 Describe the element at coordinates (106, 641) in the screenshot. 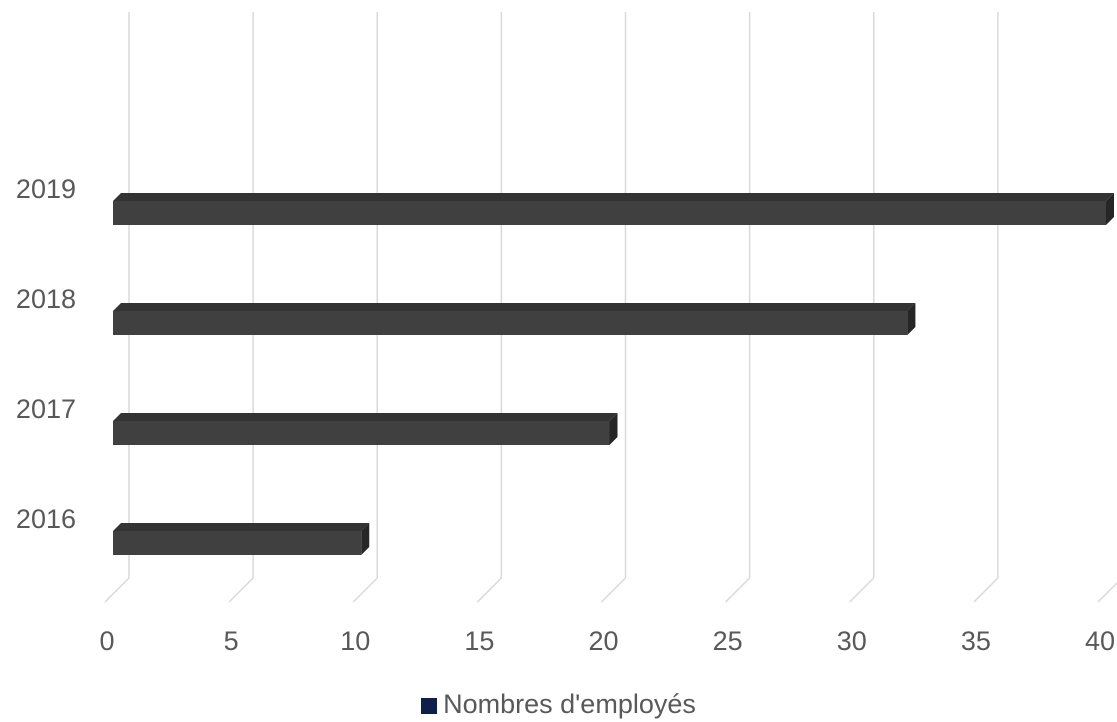

I see `x-tick-label: 0` at that location.